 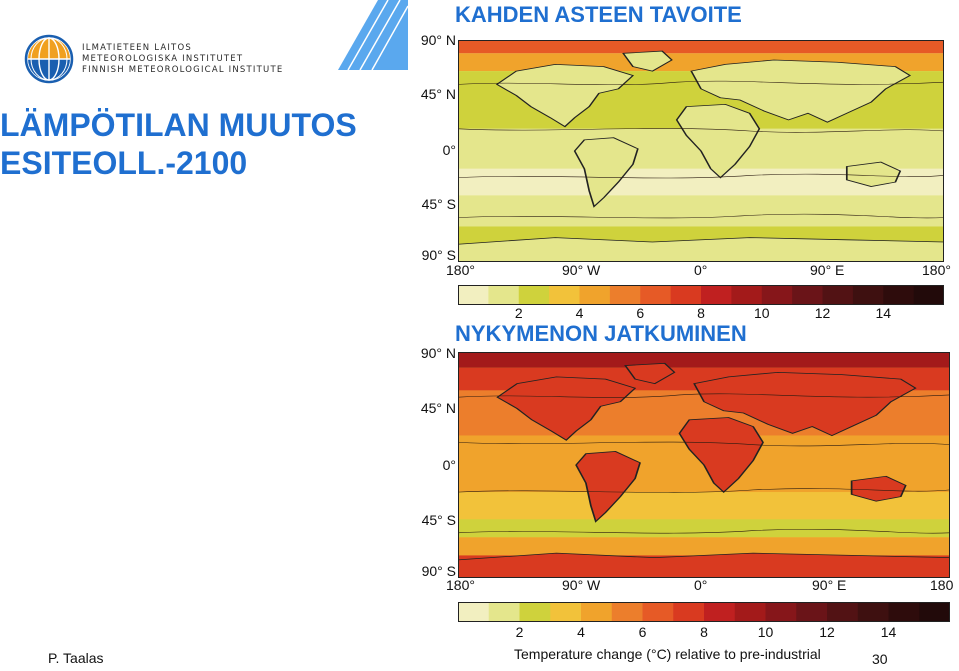 What do you see at coordinates (124, 163) in the screenshot?
I see `slide-title-line-2: ESITEOLL.-2100` at bounding box center [124, 163].